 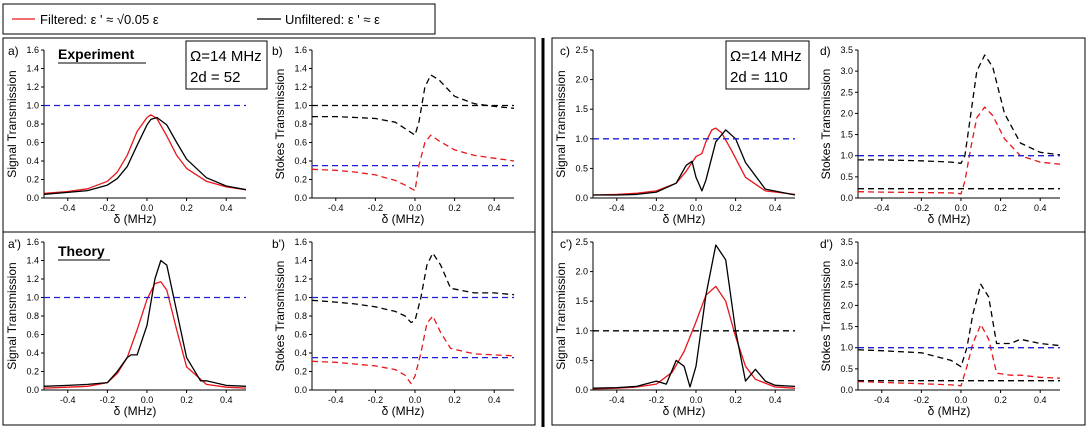 What do you see at coordinates (825, 51) in the screenshot?
I see `panel-label-d: d)` at bounding box center [825, 51].